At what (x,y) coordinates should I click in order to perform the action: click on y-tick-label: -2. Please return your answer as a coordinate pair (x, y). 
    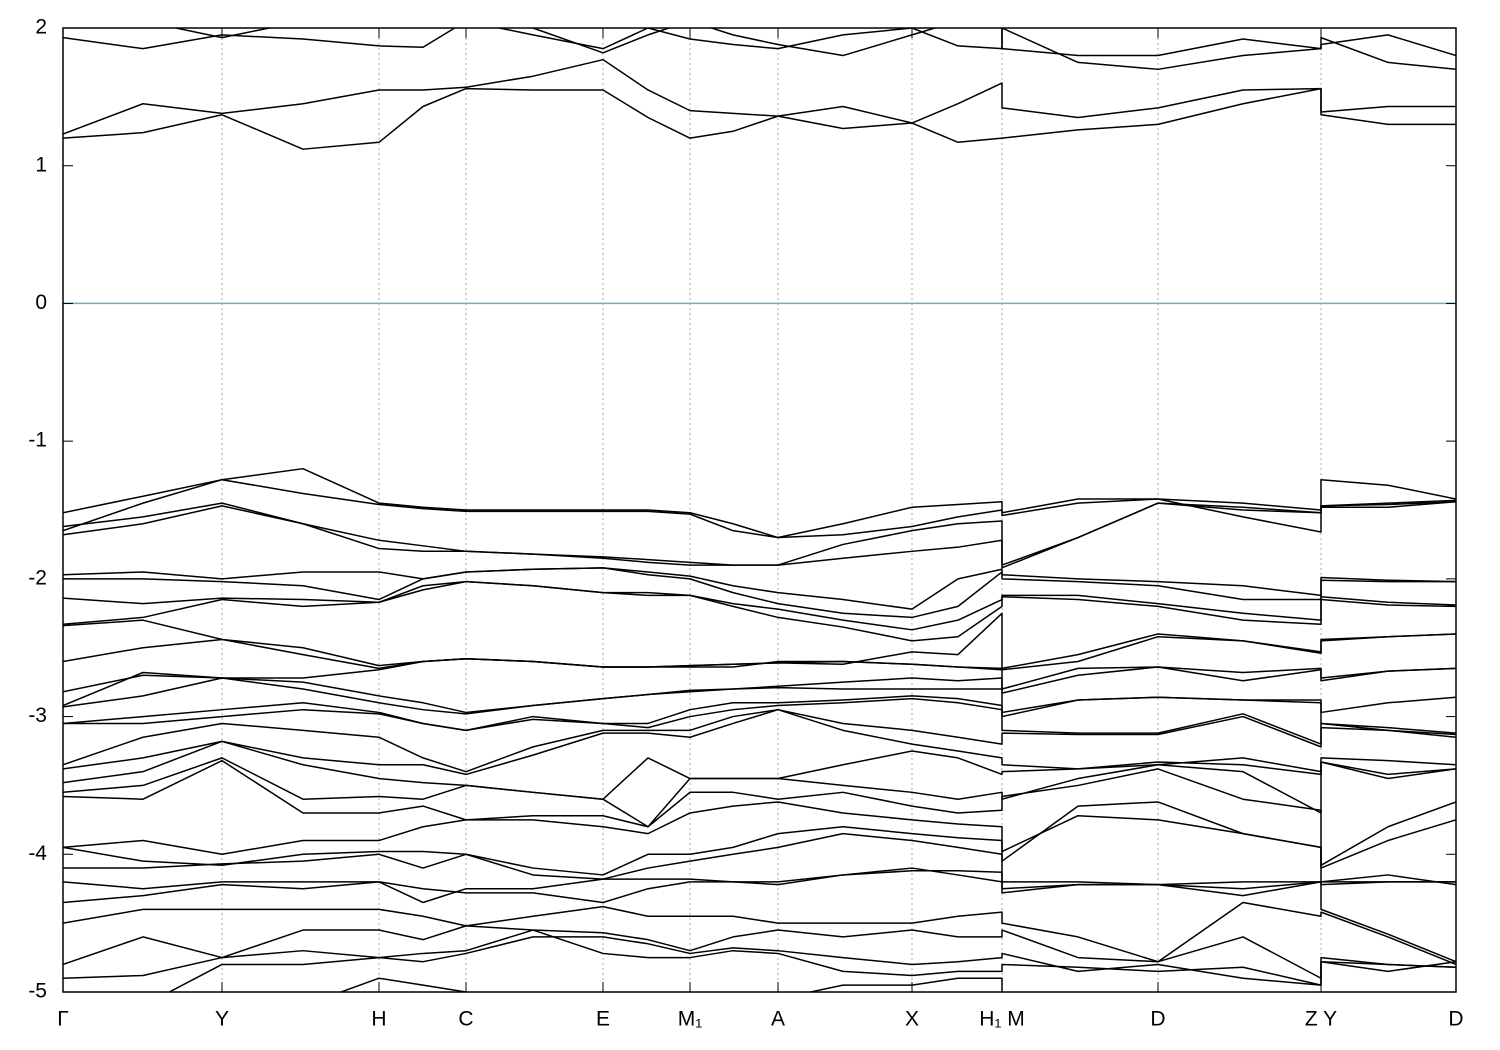
    Looking at the image, I should click on (37, 577).